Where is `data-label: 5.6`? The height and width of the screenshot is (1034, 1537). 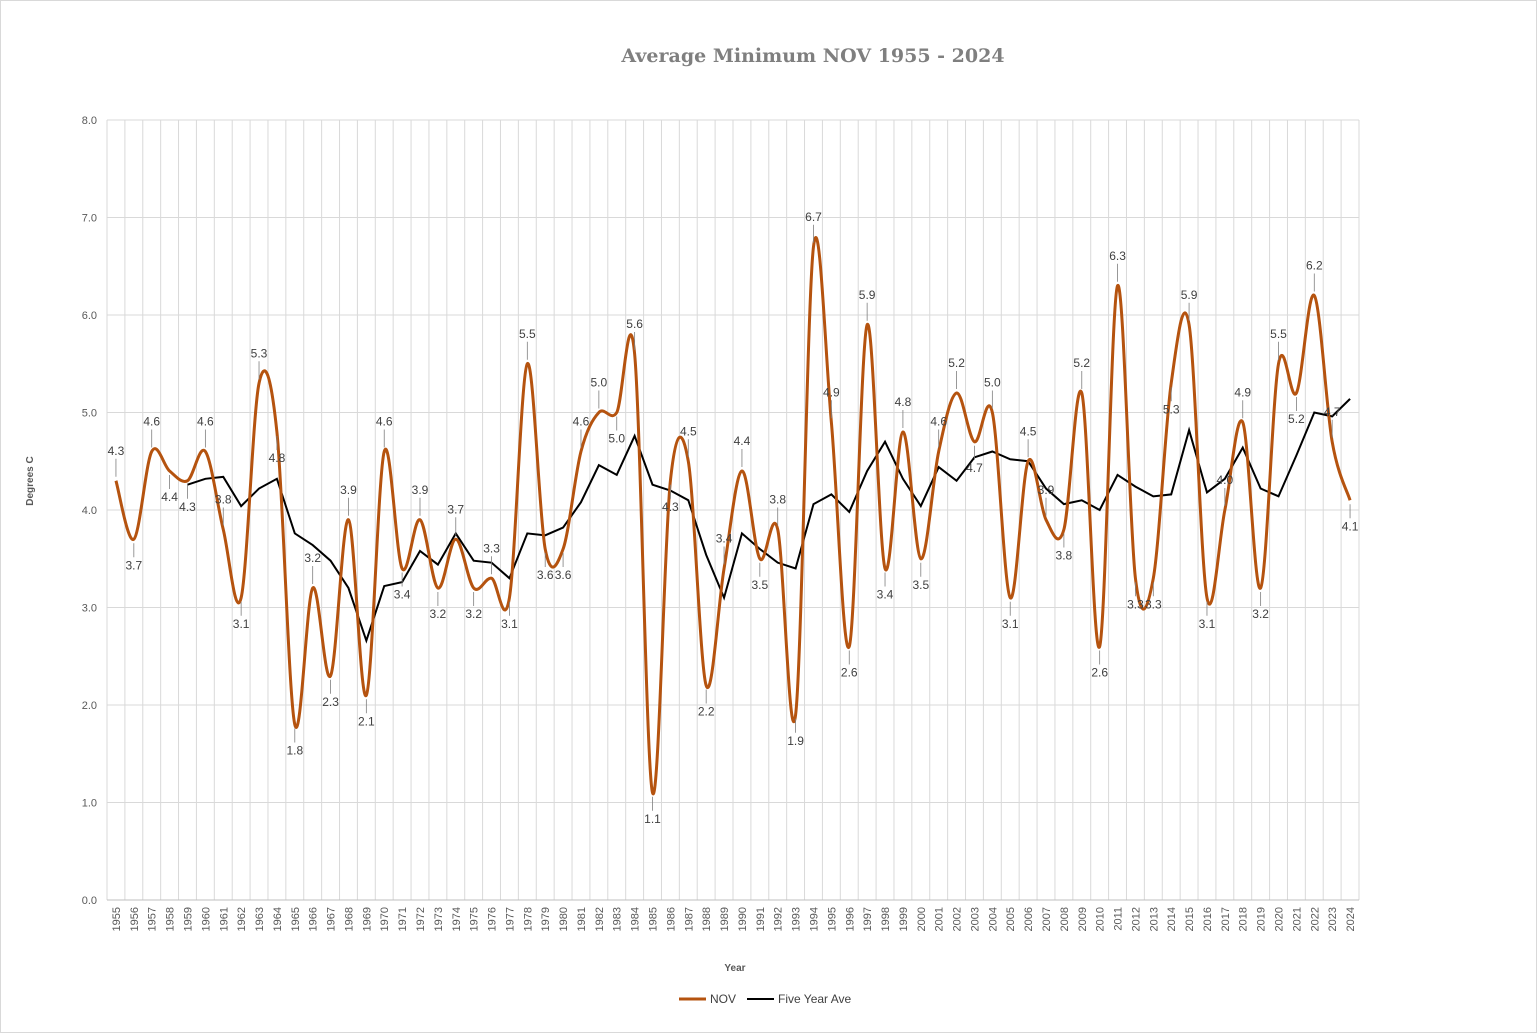
data-label: 5.6 is located at coordinates (634, 324).